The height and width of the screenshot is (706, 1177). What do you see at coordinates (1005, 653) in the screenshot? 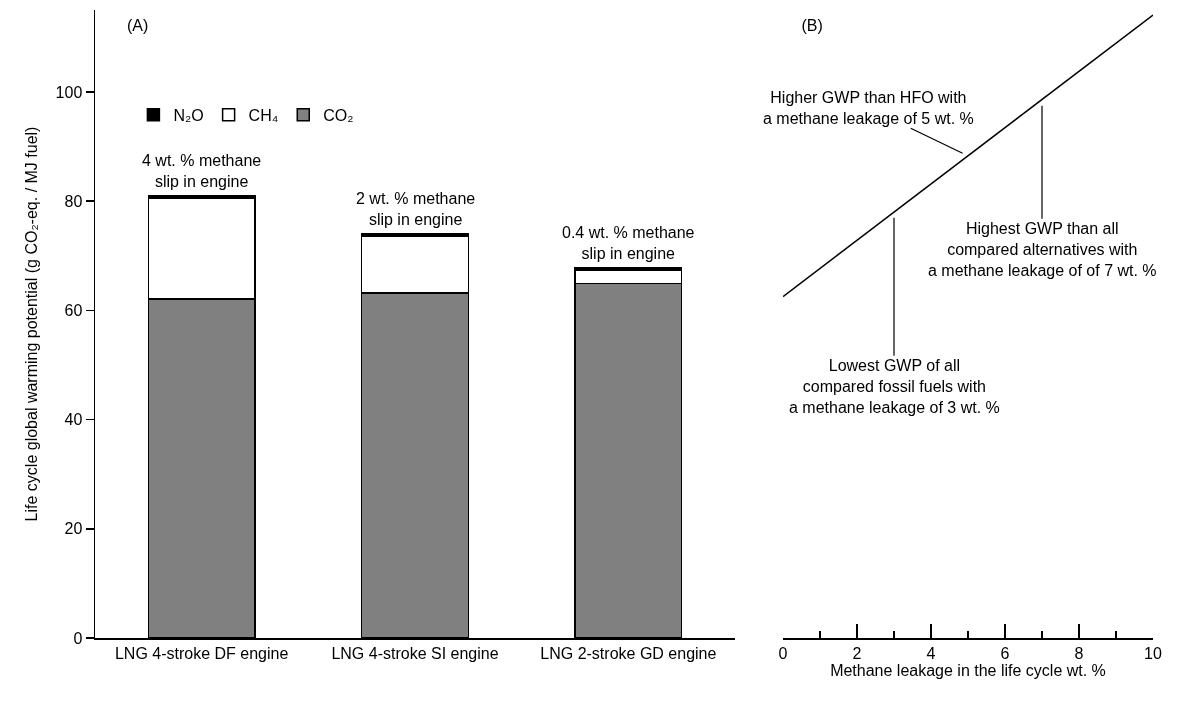
I see `x-tick-label: 6` at bounding box center [1005, 653].